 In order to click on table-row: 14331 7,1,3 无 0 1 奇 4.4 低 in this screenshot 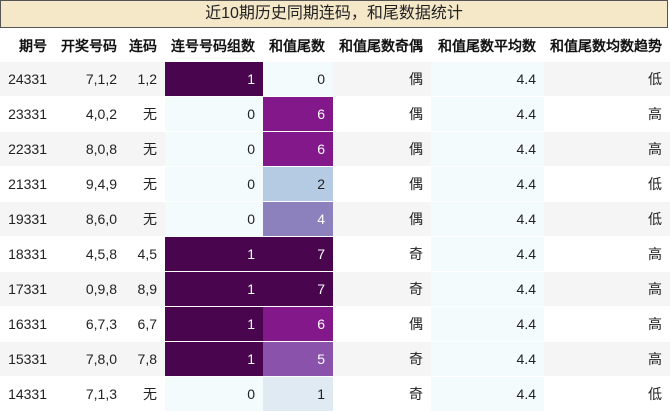, I will do `click(335, 394)`.